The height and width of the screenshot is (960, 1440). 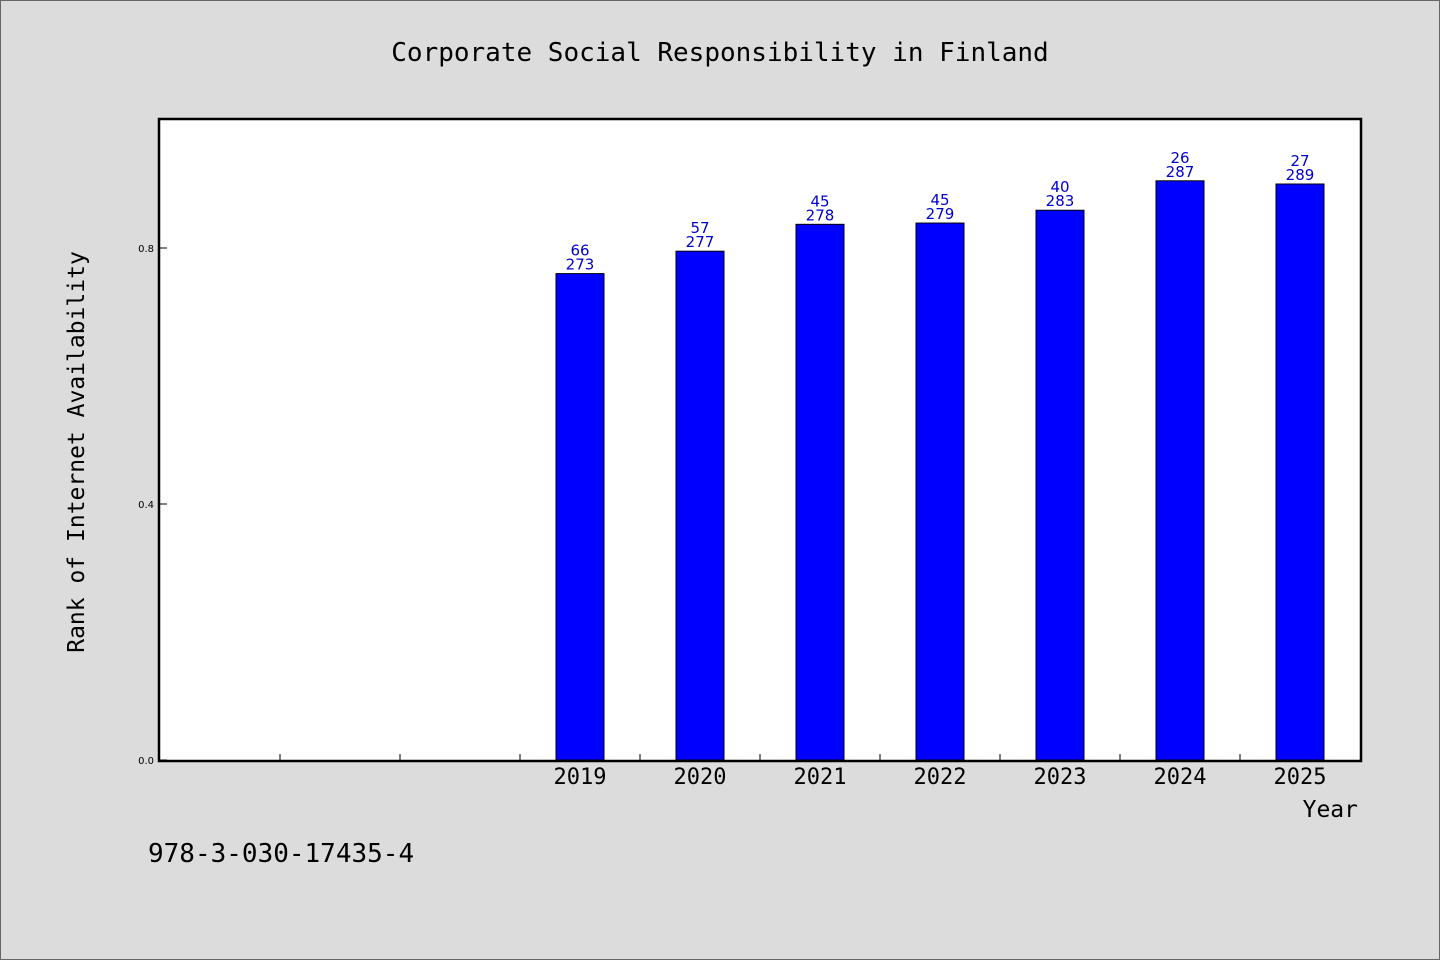 What do you see at coordinates (940, 777) in the screenshot?
I see `x-tick-label: 2022` at bounding box center [940, 777].